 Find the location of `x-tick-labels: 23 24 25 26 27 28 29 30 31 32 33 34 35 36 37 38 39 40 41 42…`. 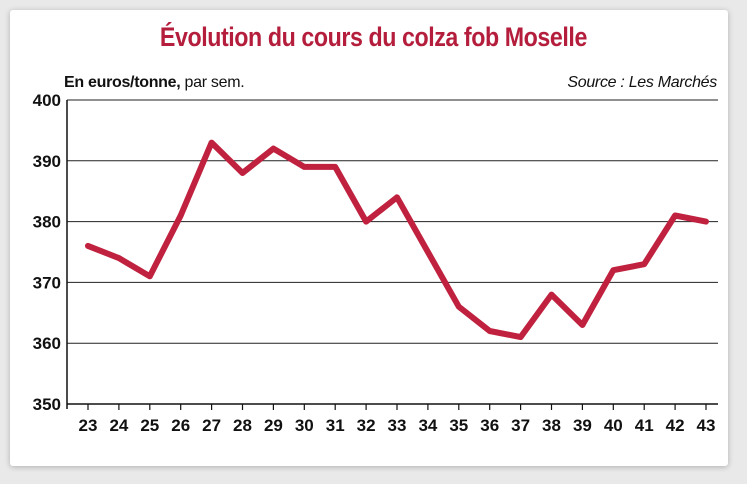

x-tick-labels: 23 24 25 26 27 28 29 30 31 32 33 34 35 36 37 38 39 40 41 42… is located at coordinates (397, 425).